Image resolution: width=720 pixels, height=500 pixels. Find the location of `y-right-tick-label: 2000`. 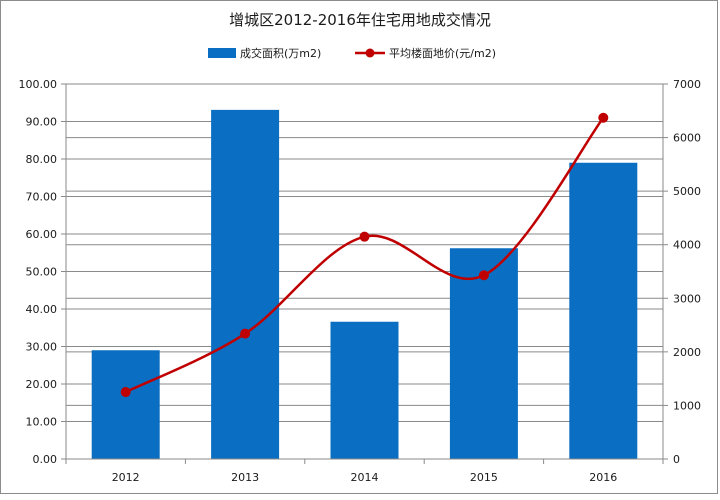

y-right-tick-label: 2000 is located at coordinates (687, 352).